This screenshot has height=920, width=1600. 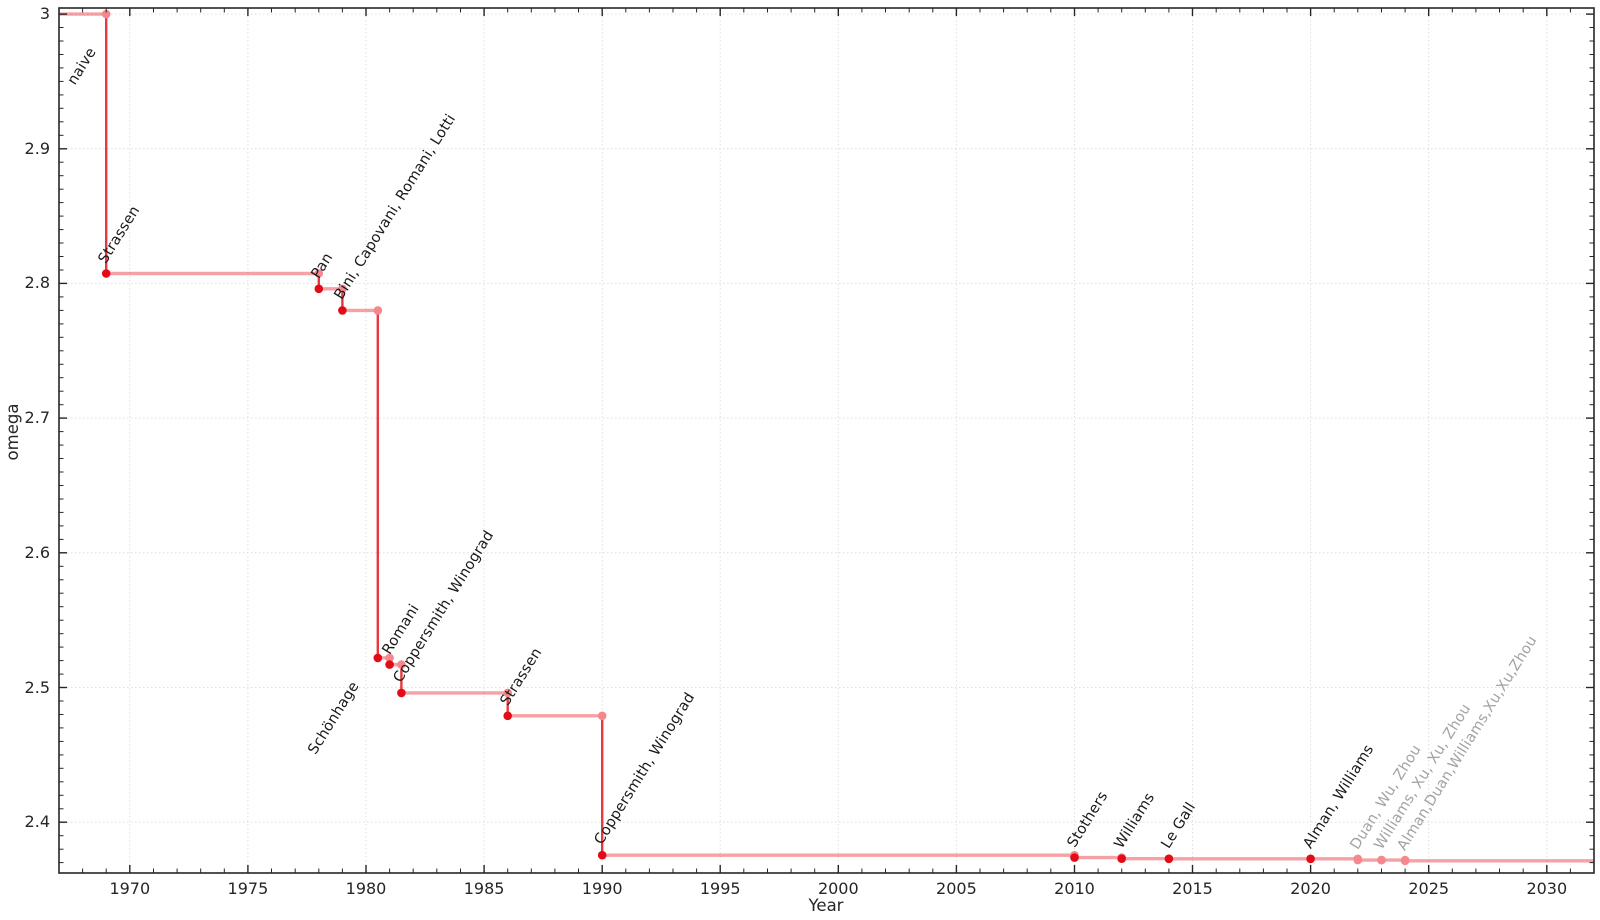 What do you see at coordinates (37, 418) in the screenshot?
I see `y-tick-label: 2.7` at bounding box center [37, 418].